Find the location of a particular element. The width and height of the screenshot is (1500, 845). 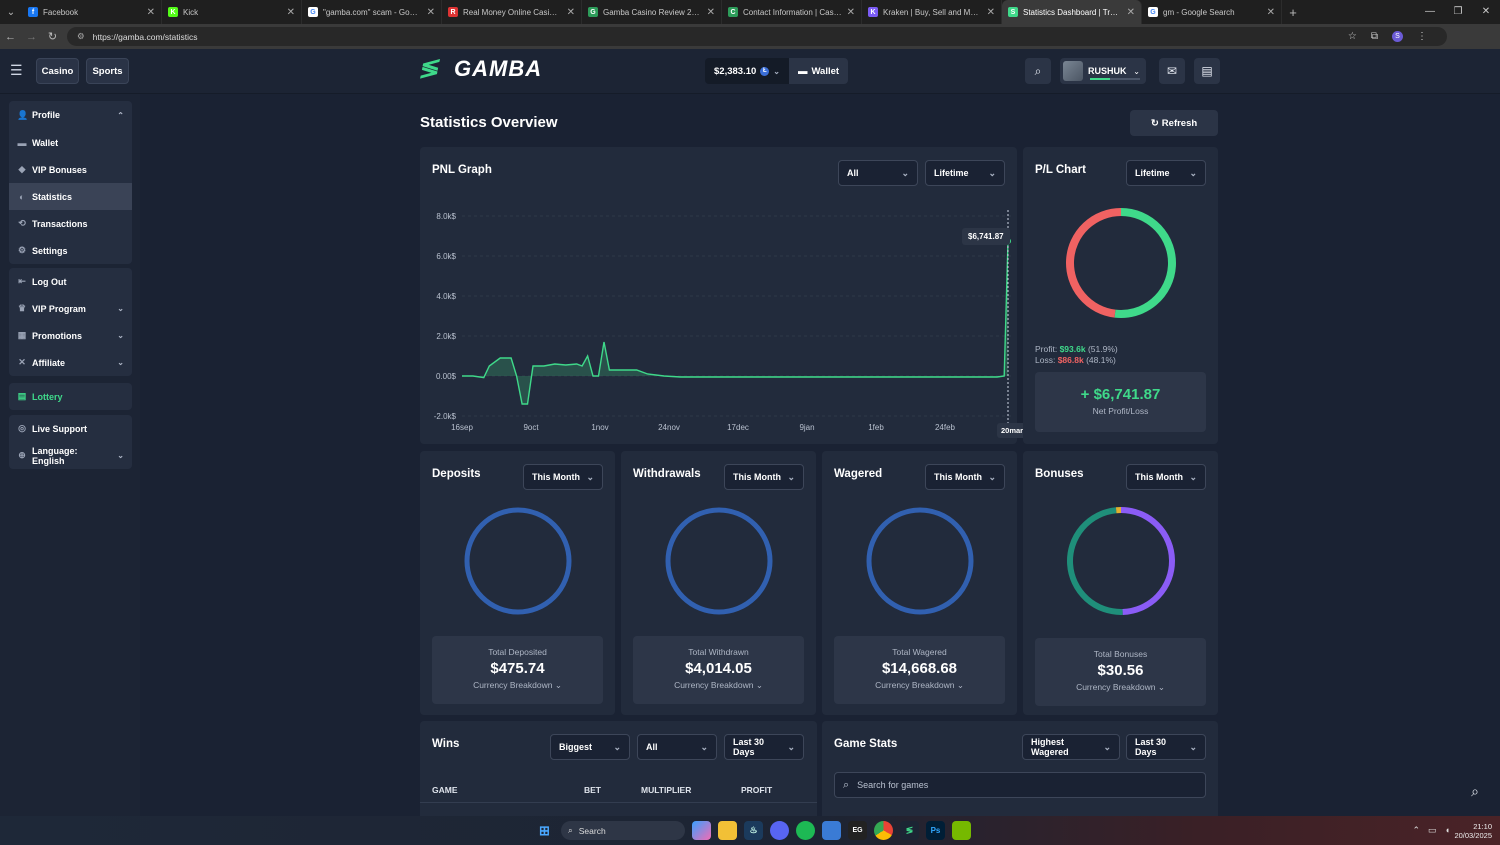

copilot-icon is located at coordinates (701, 830).